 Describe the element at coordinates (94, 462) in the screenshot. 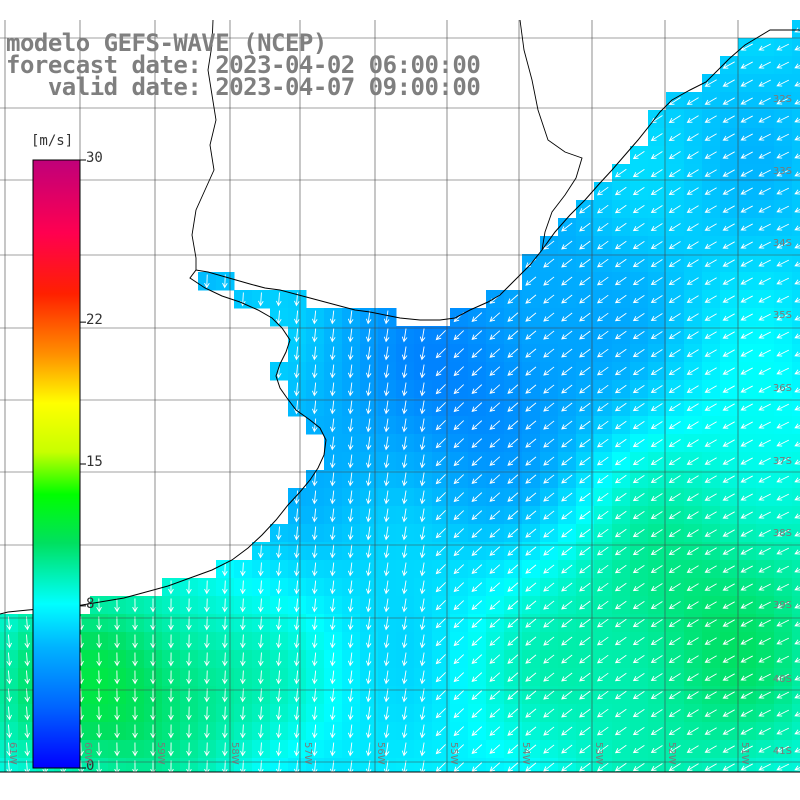

I see `colorbar-tick-label: 15` at that location.